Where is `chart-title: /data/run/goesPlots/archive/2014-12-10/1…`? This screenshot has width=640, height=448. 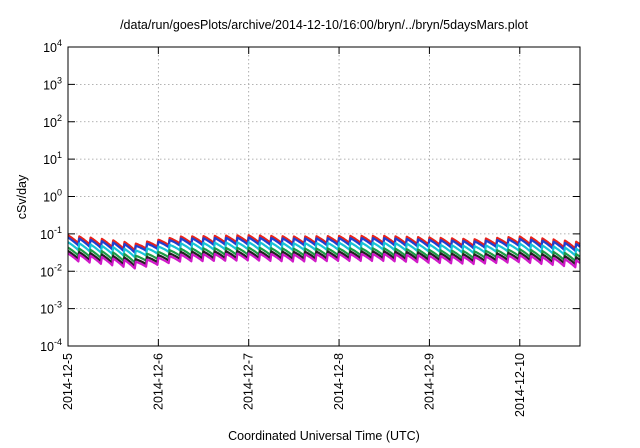 chart-title: /data/run/goesPlots/archive/2014-12-10/1… is located at coordinates (324, 25).